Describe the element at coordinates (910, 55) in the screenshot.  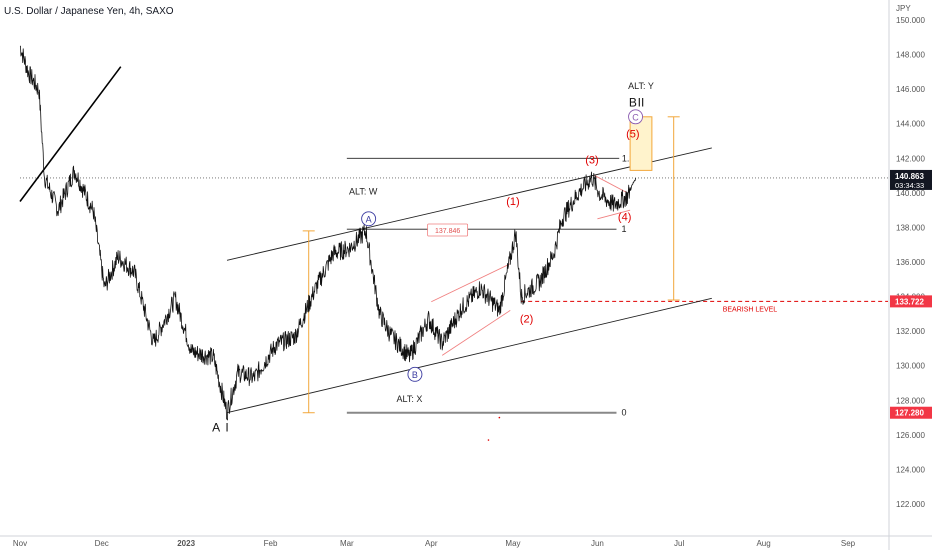
I see `y-tick-label: 148.000` at that location.